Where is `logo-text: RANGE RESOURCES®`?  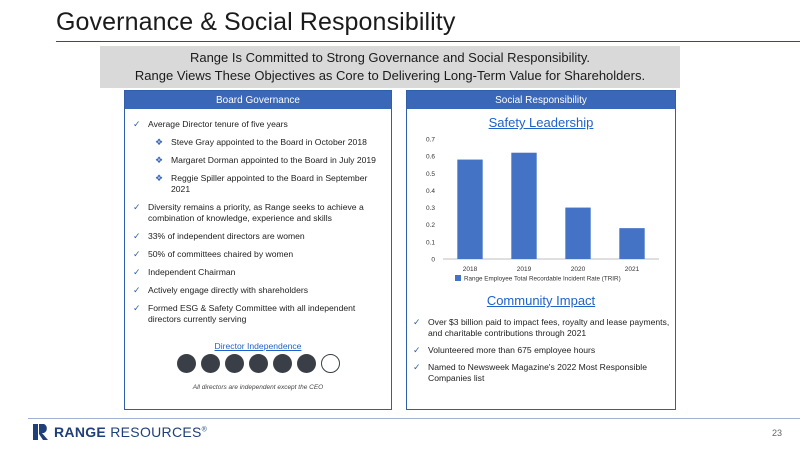 logo-text: RANGE RESOURCES® is located at coordinates (130, 432).